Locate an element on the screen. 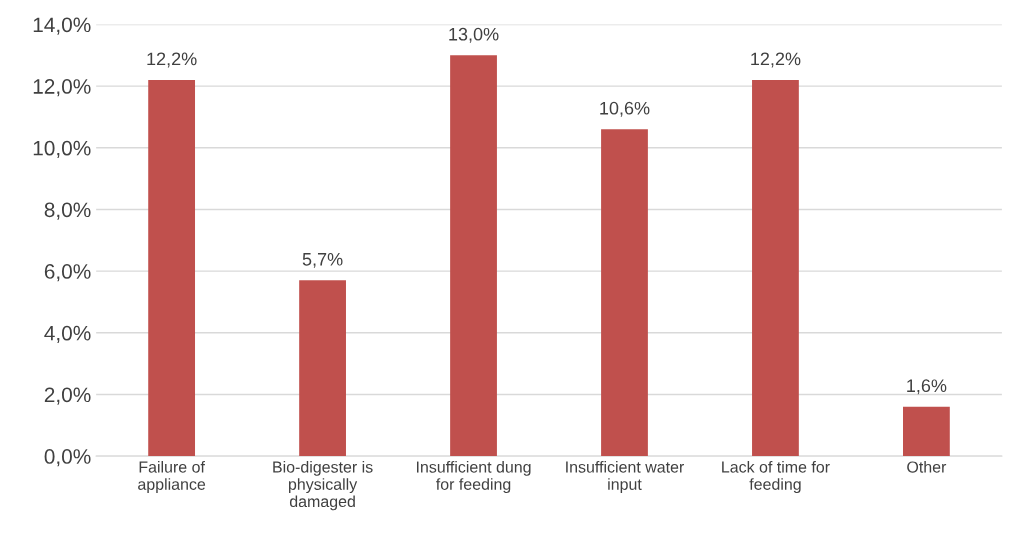  x-tick-label: Insufficient dung for feeding is located at coordinates (473, 477).